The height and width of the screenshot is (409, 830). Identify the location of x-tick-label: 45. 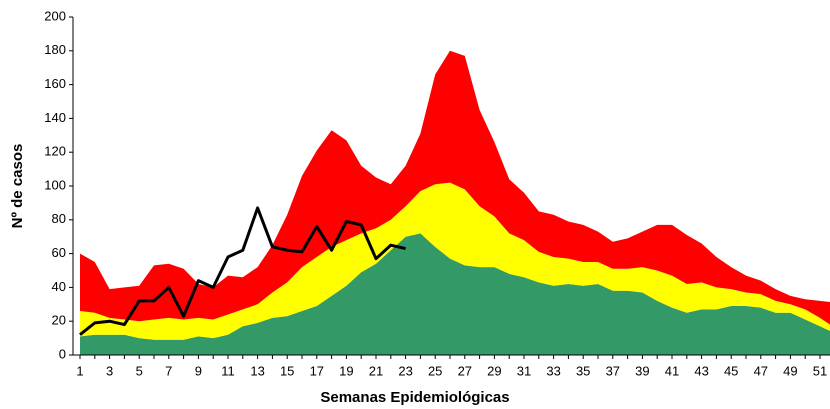
(731, 370).